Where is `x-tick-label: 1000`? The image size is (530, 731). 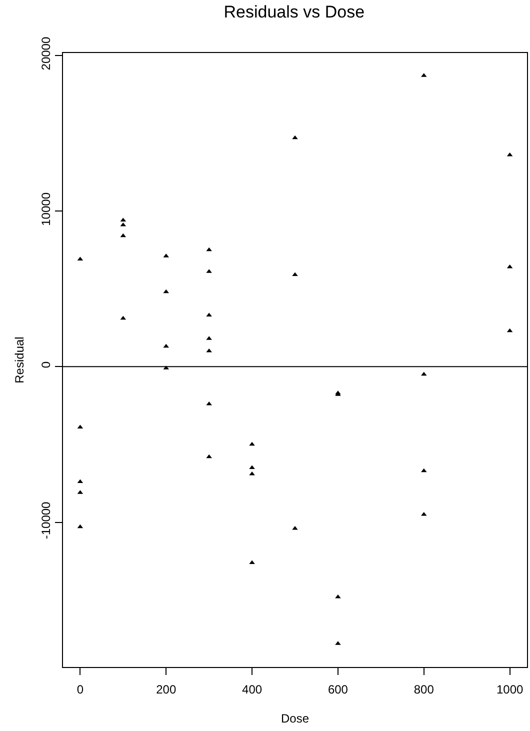 x-tick-label: 1000 is located at coordinates (510, 689).